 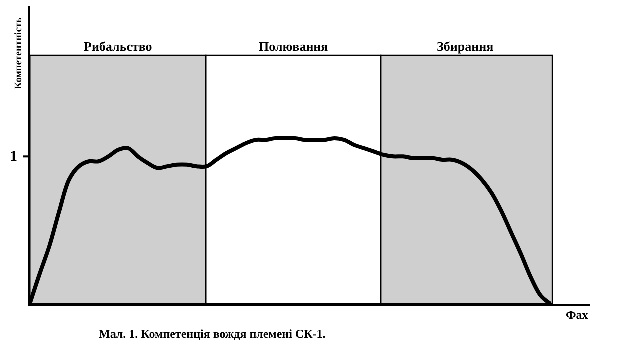 What do you see at coordinates (118, 46) in the screenshot?
I see `text: Рибальство` at bounding box center [118, 46].